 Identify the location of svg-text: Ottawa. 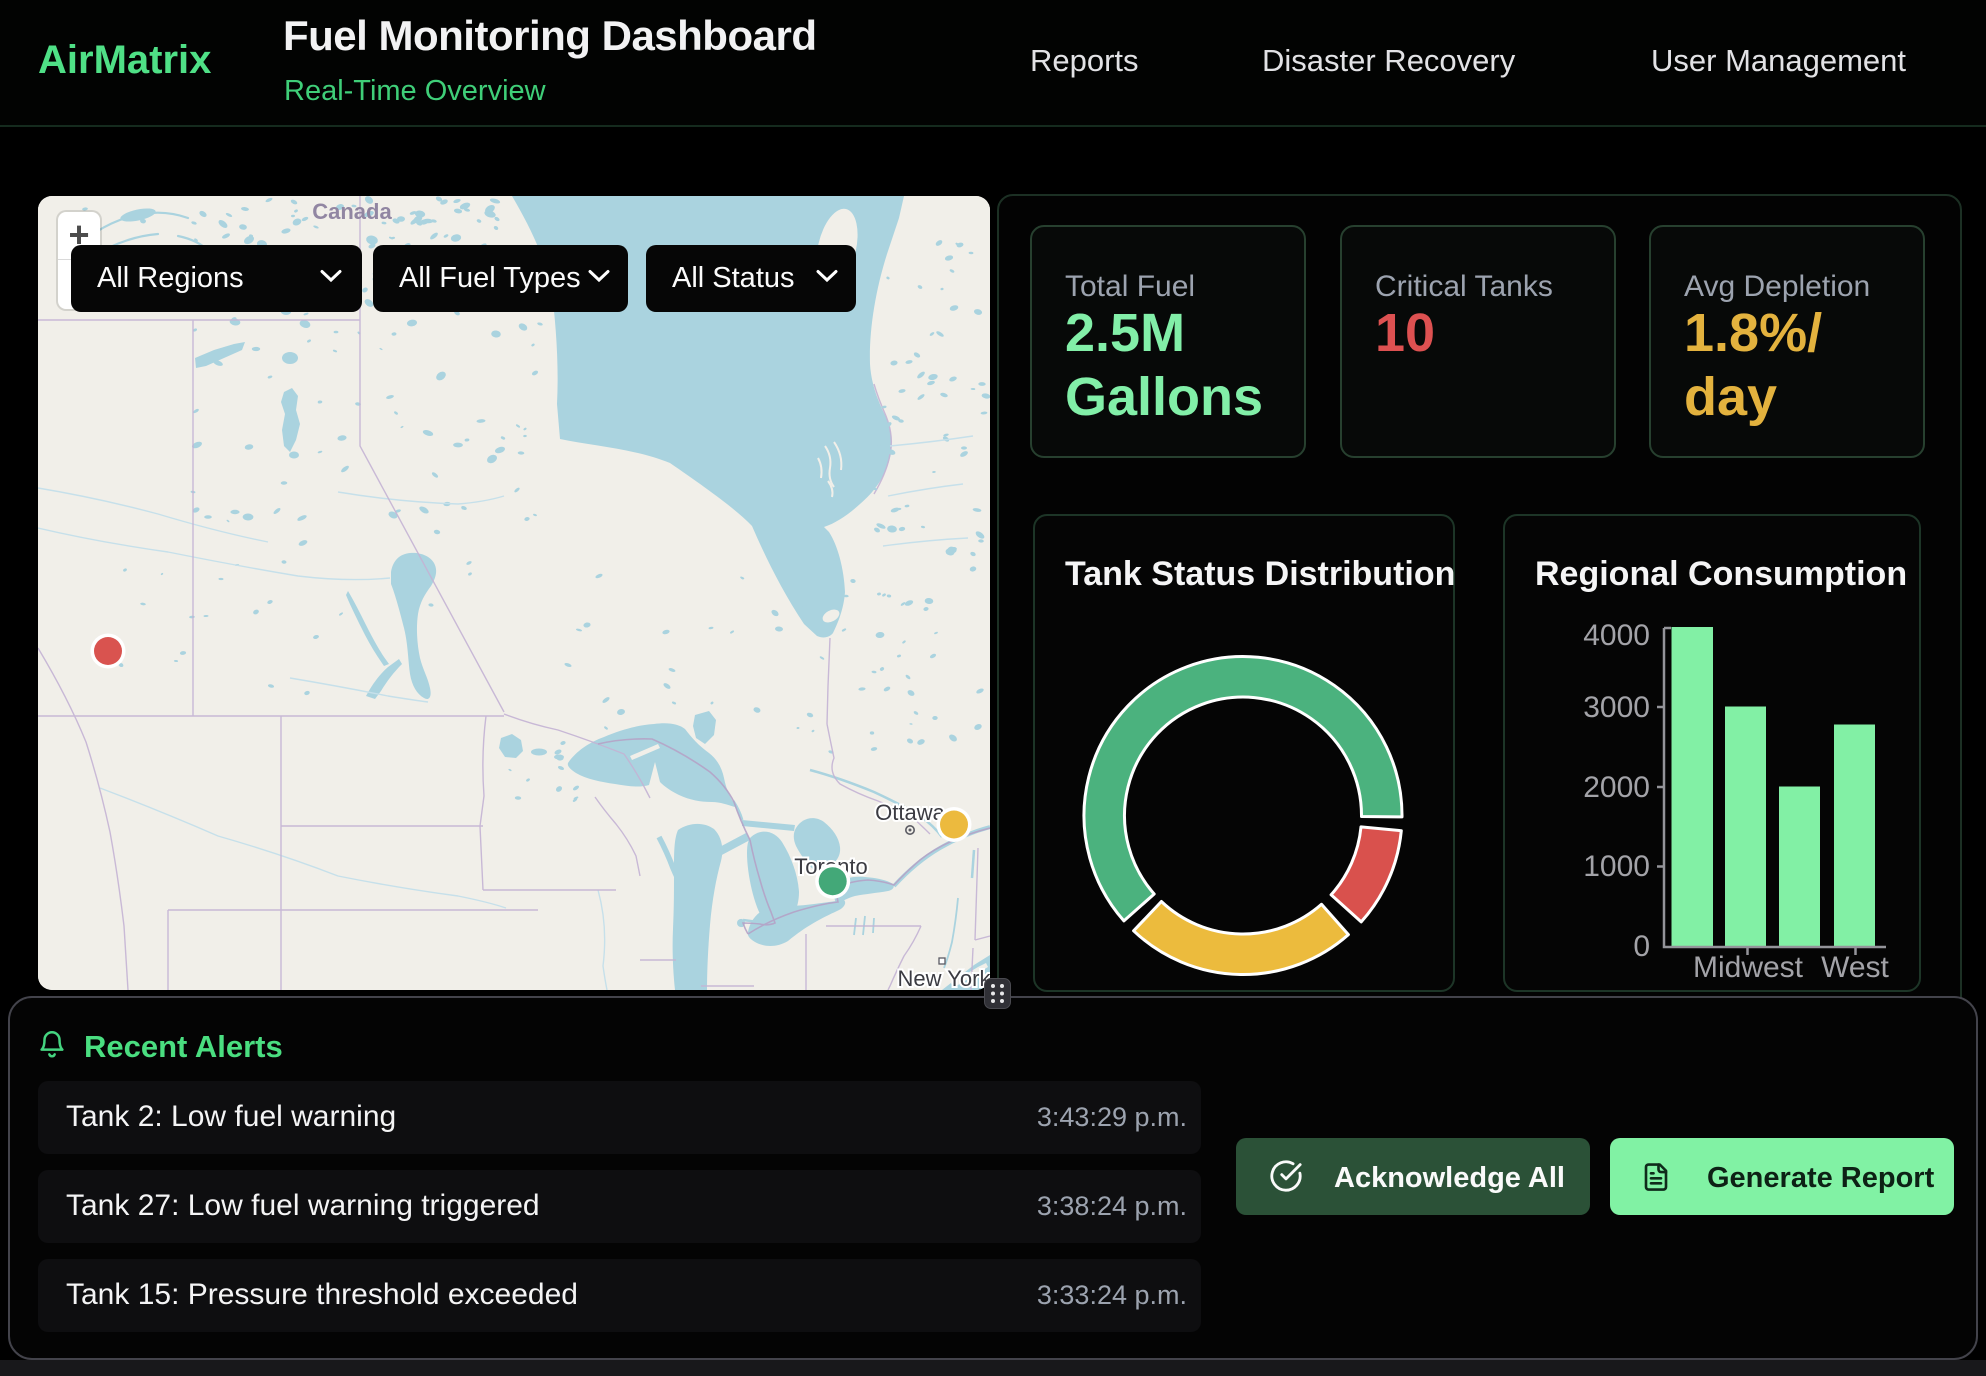
(910, 812).